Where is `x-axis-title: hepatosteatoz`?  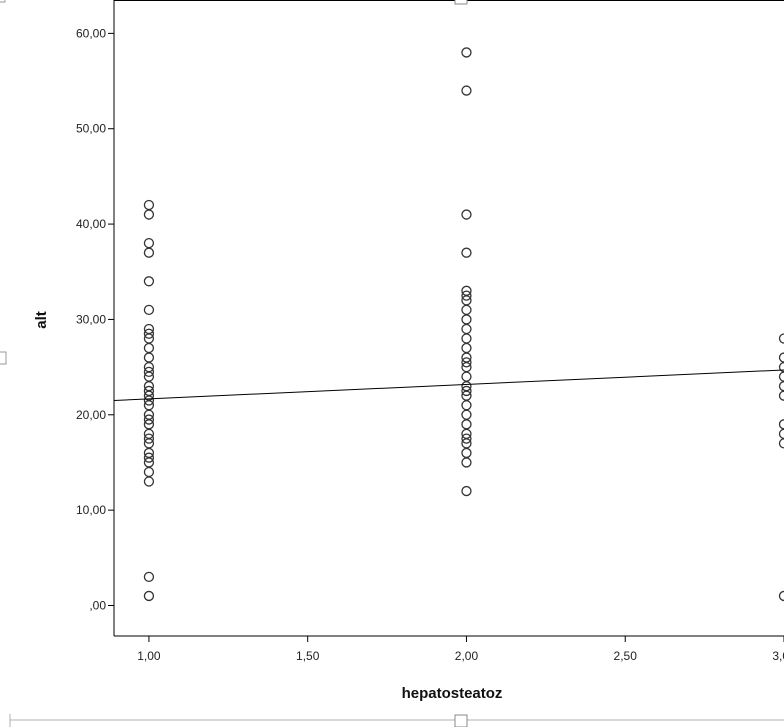 x-axis-title: hepatosteatoz is located at coordinates (452, 693).